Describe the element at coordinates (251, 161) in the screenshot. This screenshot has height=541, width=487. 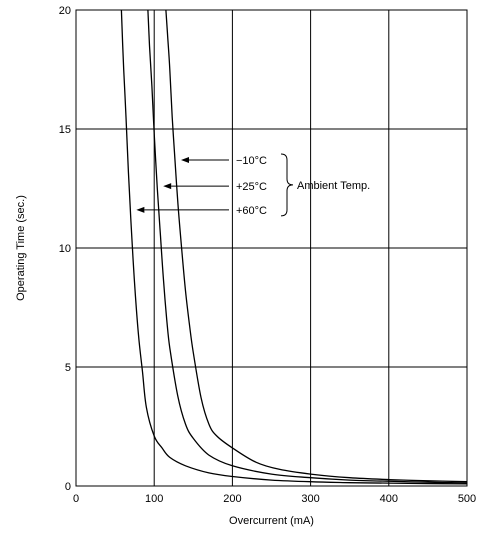
I see `series-label: −10°C` at that location.